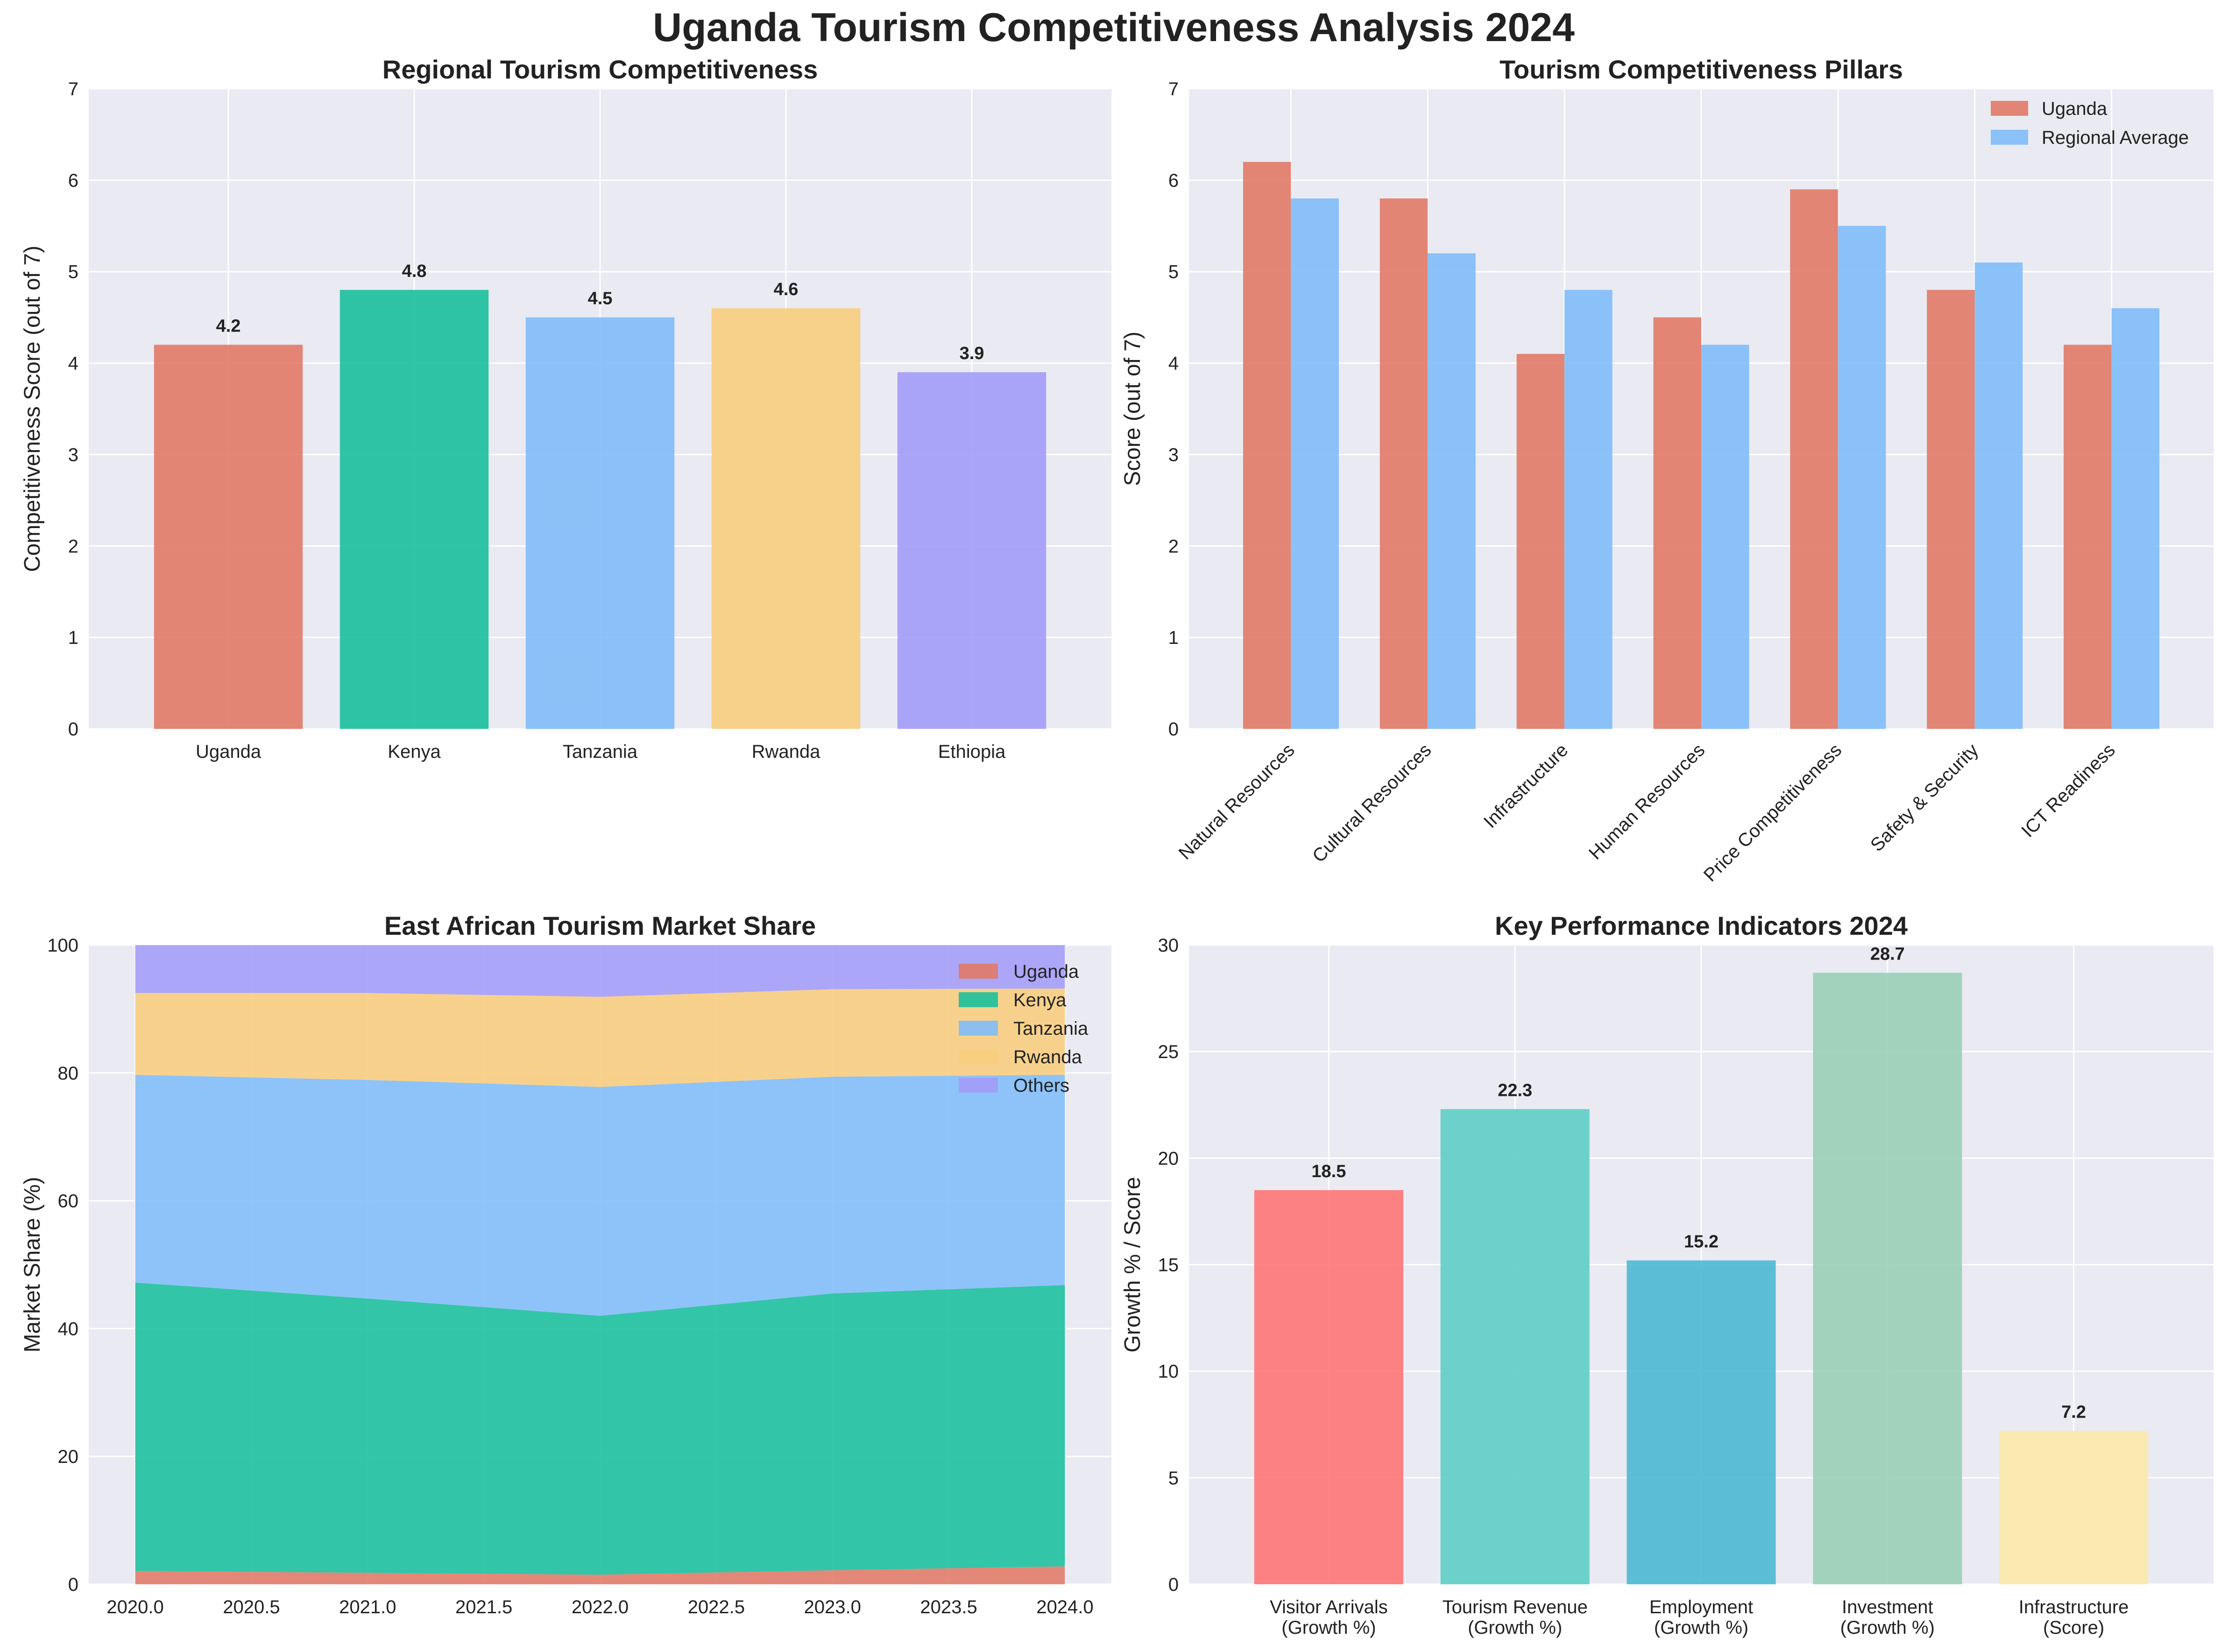 Image resolution: width=2228 pixels, height=1652 pixels. Describe the element at coordinates (1999, 495) in the screenshot. I see `bar-regional-average-safety-security` at that location.